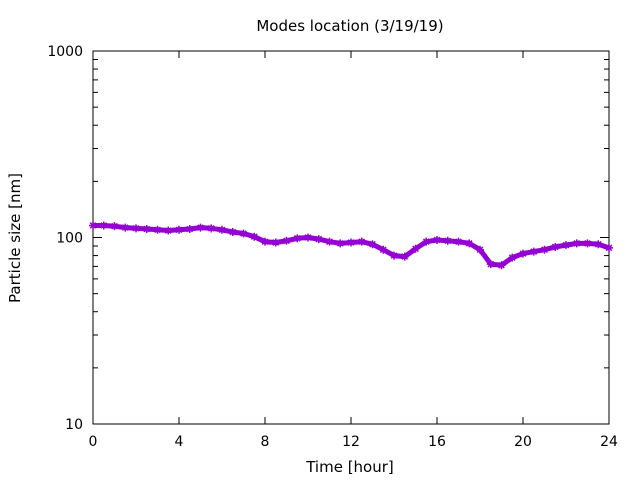  Describe the element at coordinates (609, 442) in the screenshot. I see `x-tick-label: 24` at that location.